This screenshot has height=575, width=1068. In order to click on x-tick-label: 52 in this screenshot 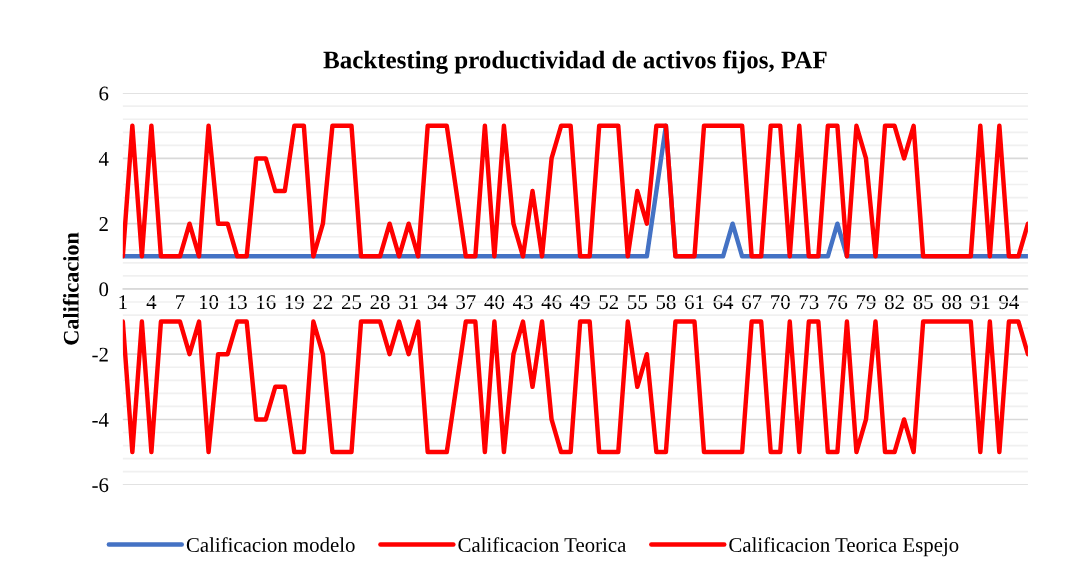, I will do `click(608, 302)`.